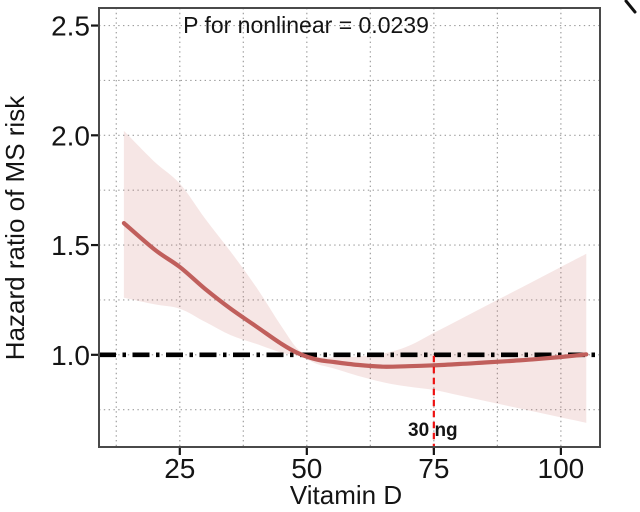  What do you see at coordinates (561, 468) in the screenshot?
I see `x-tick-label: 100` at bounding box center [561, 468].